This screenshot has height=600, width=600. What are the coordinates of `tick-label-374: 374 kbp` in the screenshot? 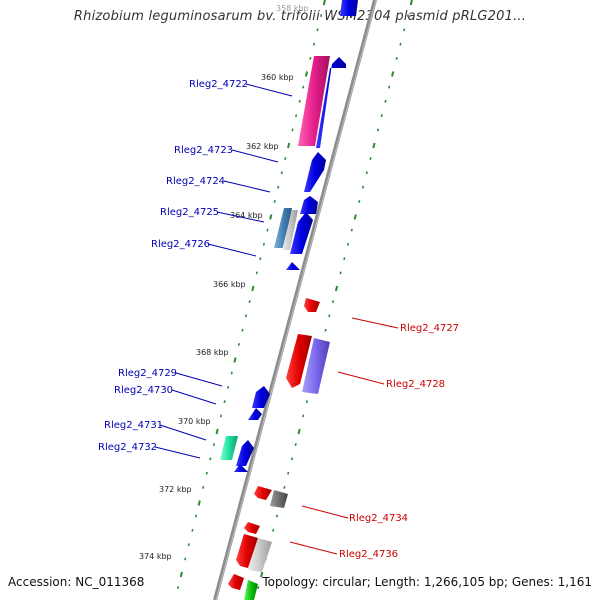 It's located at (155, 556).